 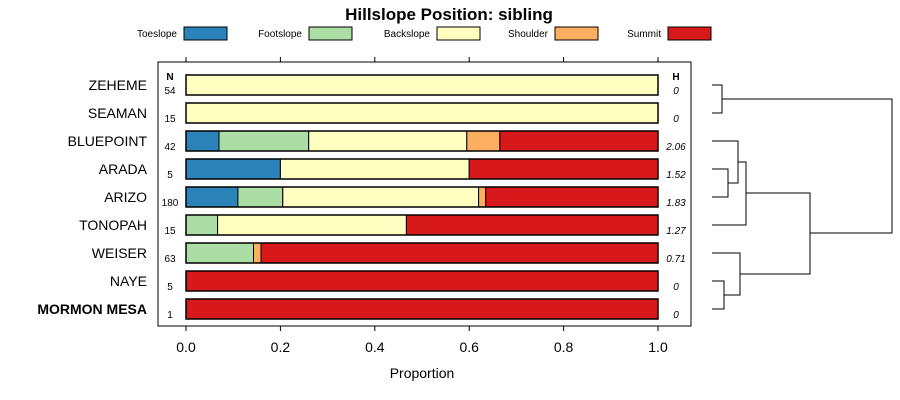 What do you see at coordinates (375, 347) in the screenshot?
I see `x-tick-label-2: 0.4` at bounding box center [375, 347].